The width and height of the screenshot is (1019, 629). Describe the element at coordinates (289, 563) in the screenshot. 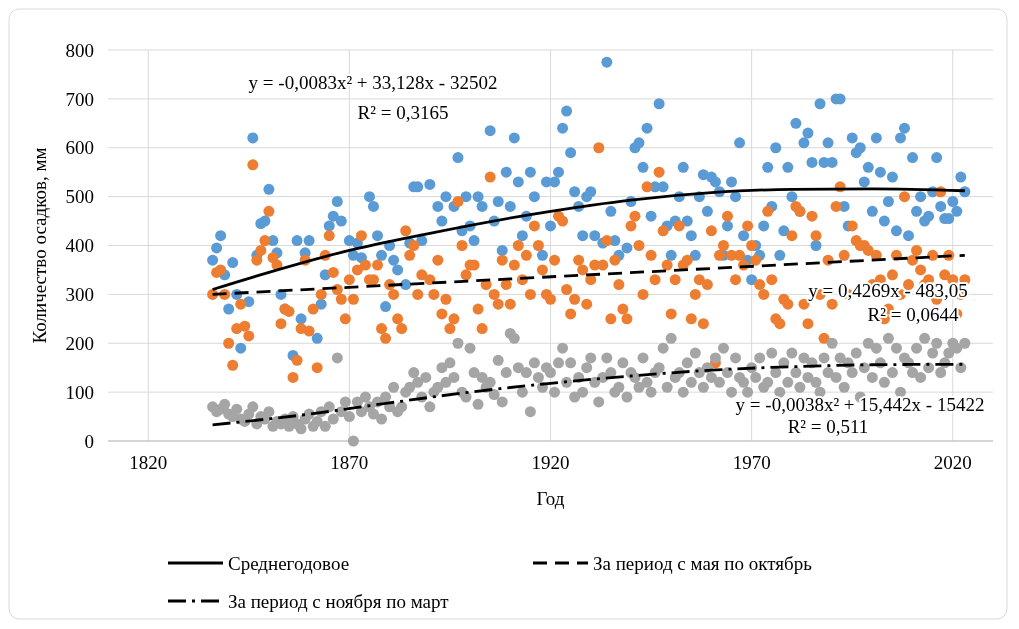

I see `legend-label: Среднегодовое` at that location.